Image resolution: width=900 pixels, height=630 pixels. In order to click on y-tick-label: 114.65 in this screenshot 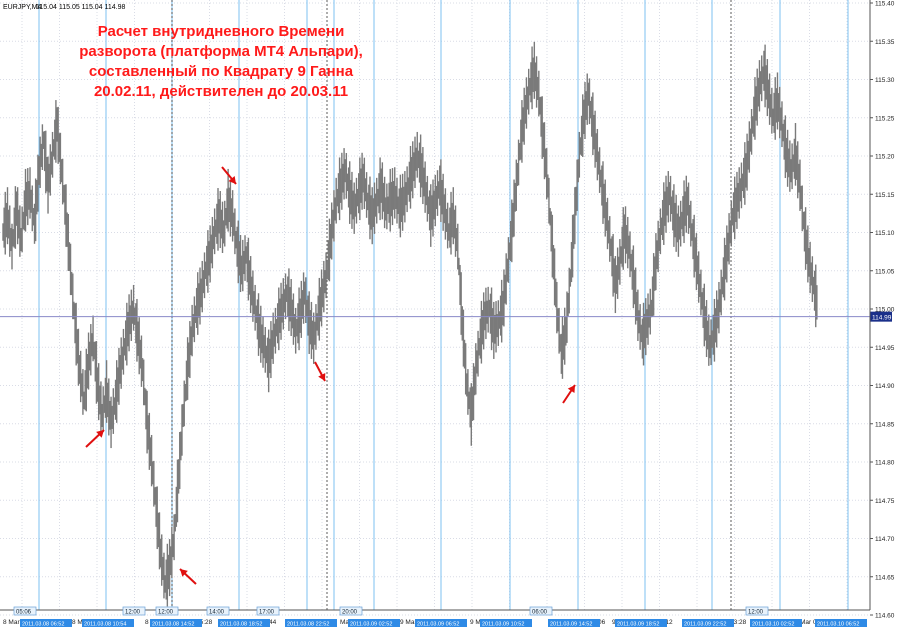, I will do `click(885, 577)`.